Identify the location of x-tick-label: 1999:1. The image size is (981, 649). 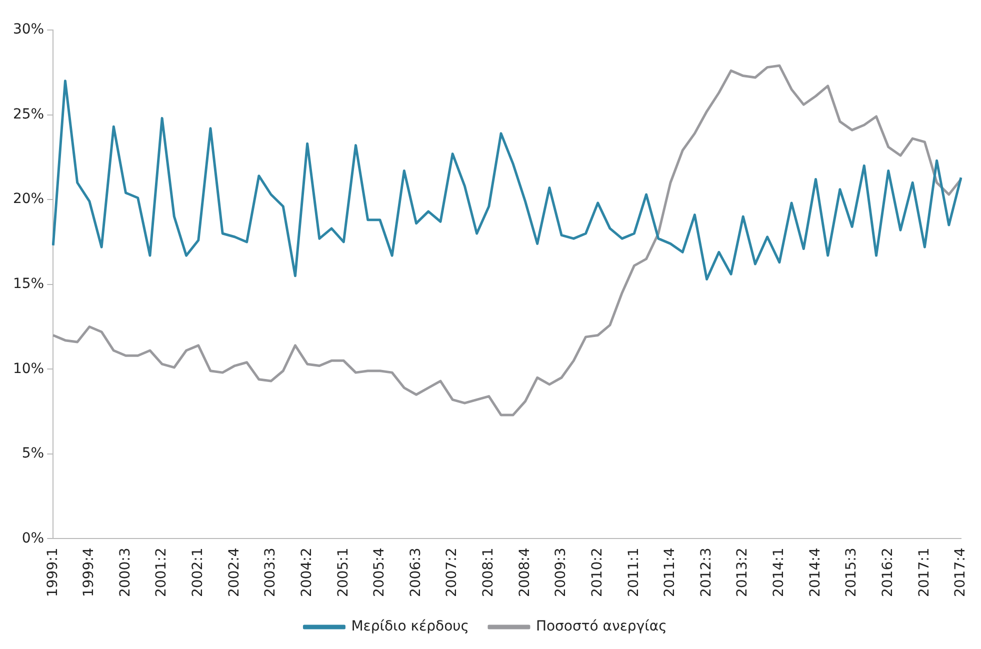
(52, 573).